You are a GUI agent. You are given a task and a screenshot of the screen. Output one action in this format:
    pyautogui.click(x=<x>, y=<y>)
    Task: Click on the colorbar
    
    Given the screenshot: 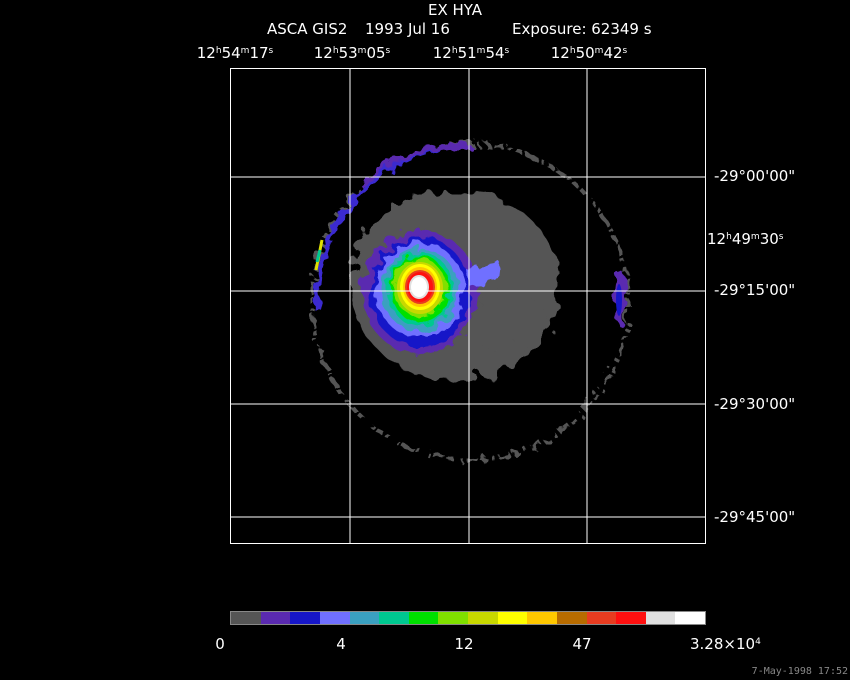 What is the action you would take?
    pyautogui.click(x=468, y=618)
    